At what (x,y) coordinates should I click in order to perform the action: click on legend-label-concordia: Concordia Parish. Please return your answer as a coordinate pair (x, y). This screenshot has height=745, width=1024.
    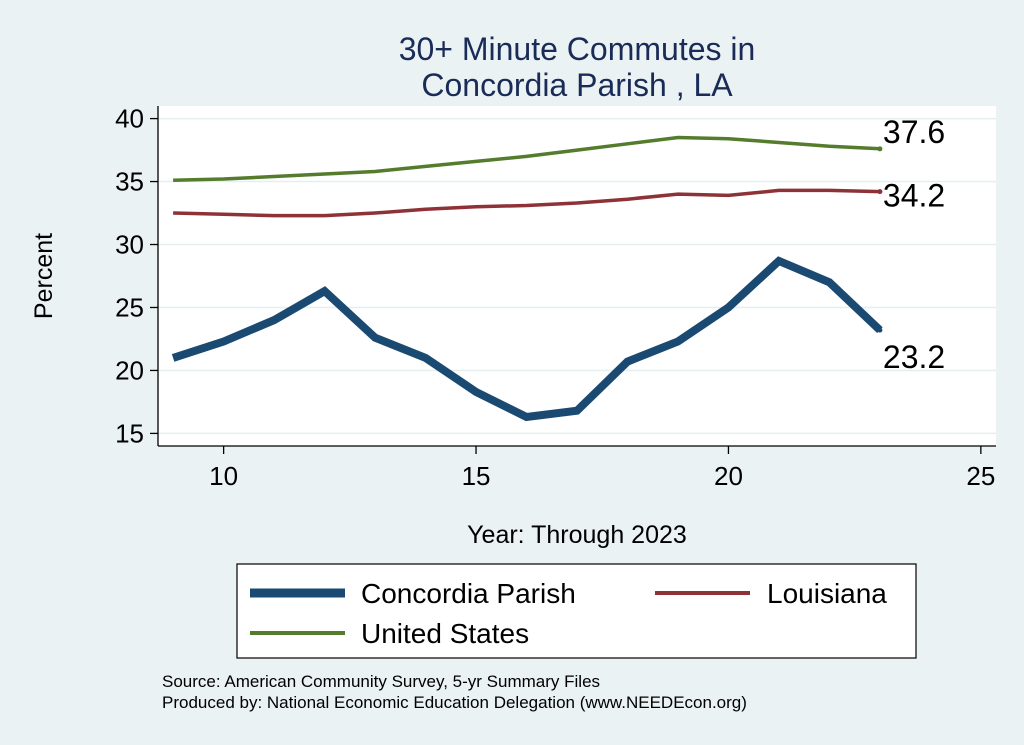
    Looking at the image, I should click on (468, 593).